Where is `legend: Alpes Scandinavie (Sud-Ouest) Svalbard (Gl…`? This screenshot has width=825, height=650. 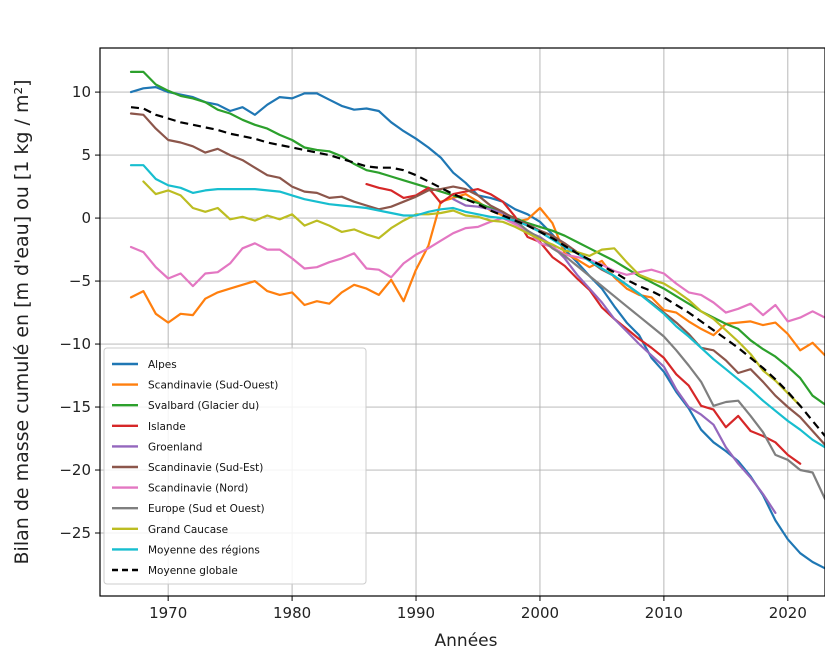
legend: Alpes Scandinavie (Sud-Ouest) Svalbard (Gl… is located at coordinates (235, 466).